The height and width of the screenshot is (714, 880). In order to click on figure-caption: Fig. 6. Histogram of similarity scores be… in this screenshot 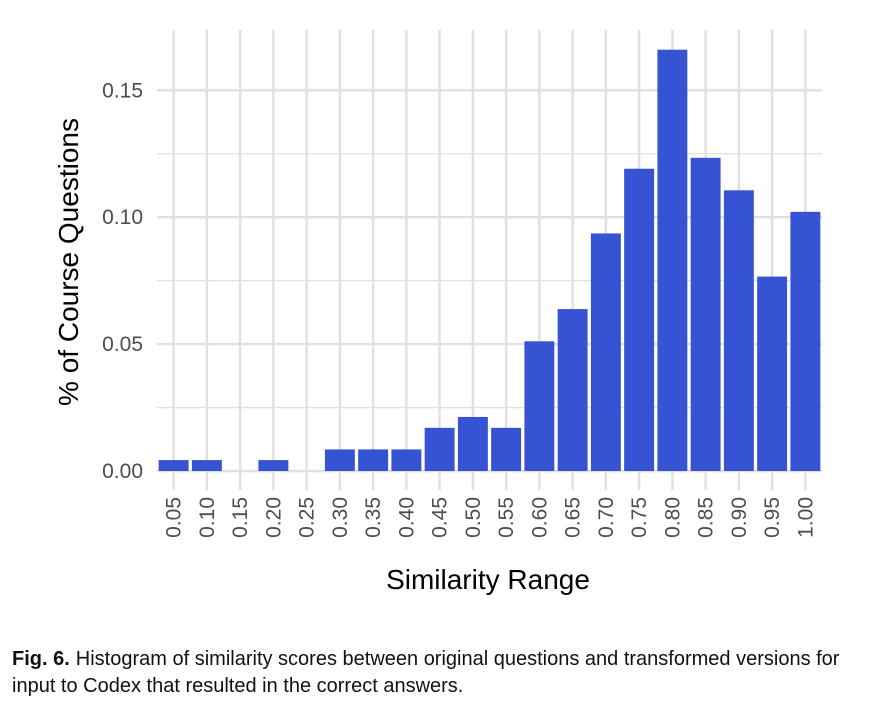, I will do `click(442, 673)`.